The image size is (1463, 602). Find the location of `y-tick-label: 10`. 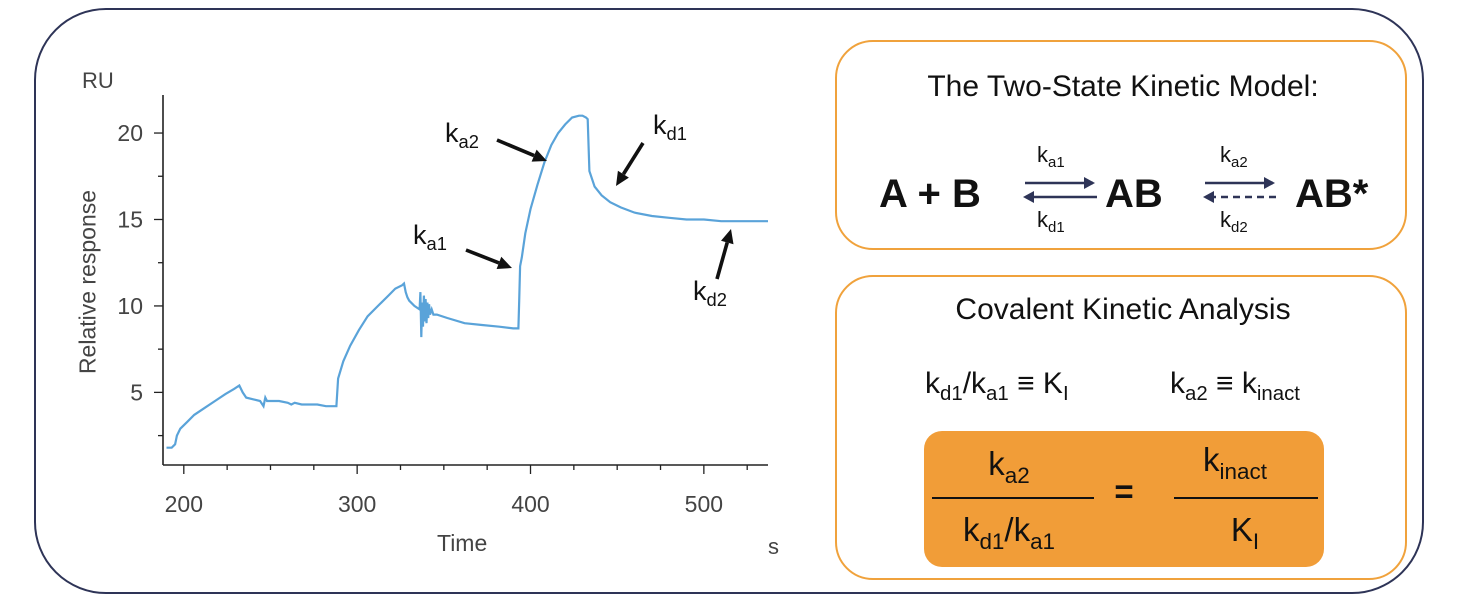

y-tick-label: 10 is located at coordinates (130, 306).